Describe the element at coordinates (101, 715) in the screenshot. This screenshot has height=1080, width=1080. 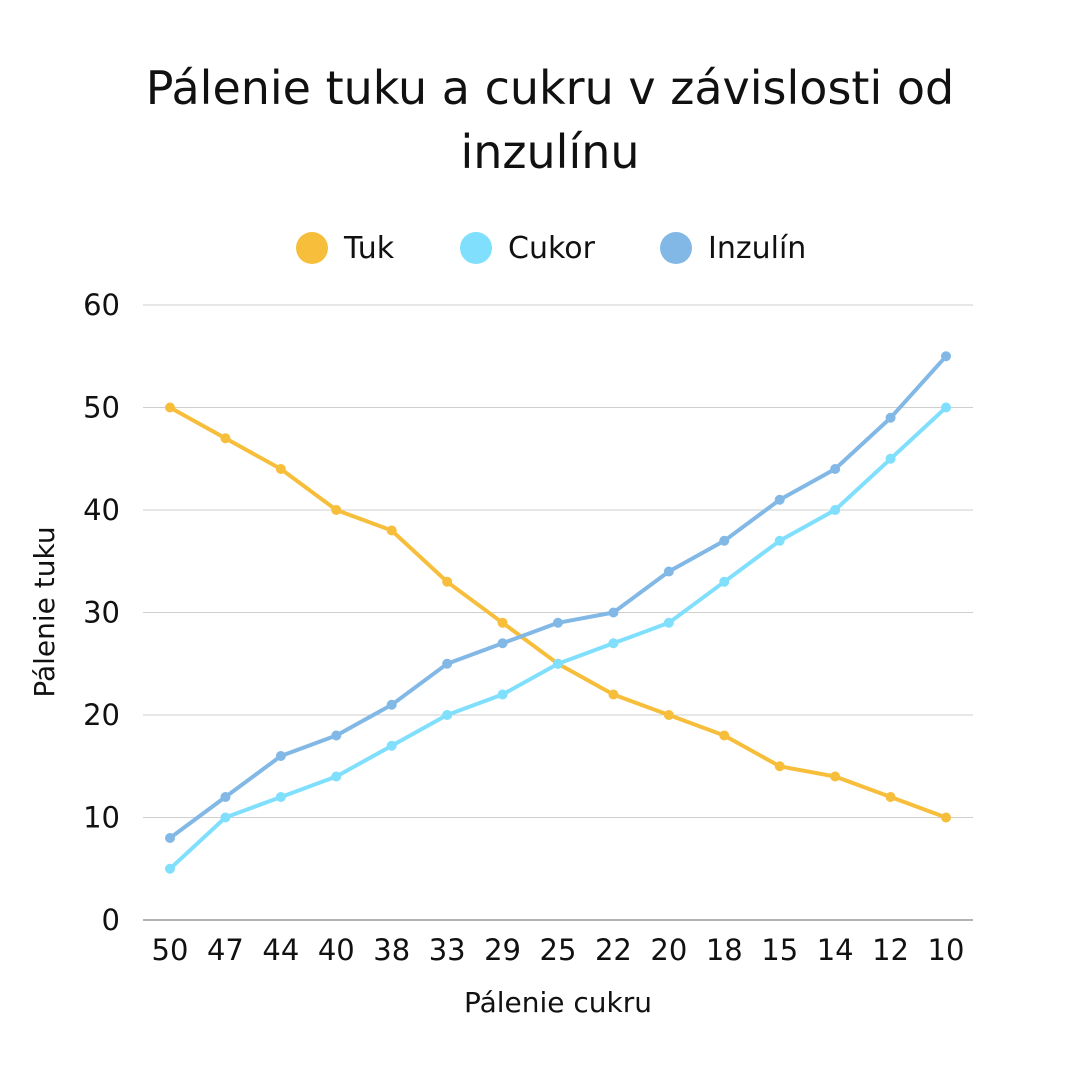
I see `y-tick-label: 20` at that location.